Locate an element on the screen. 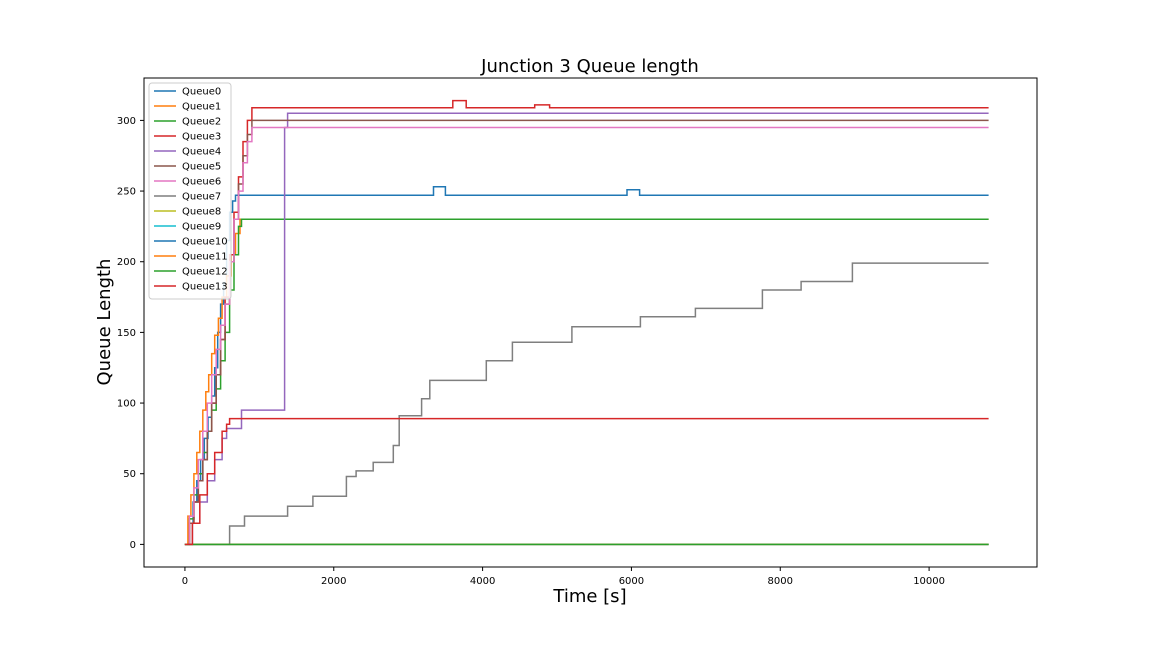 This screenshot has width=1152, height=648. x-tick-label: 2000 is located at coordinates (333, 581).